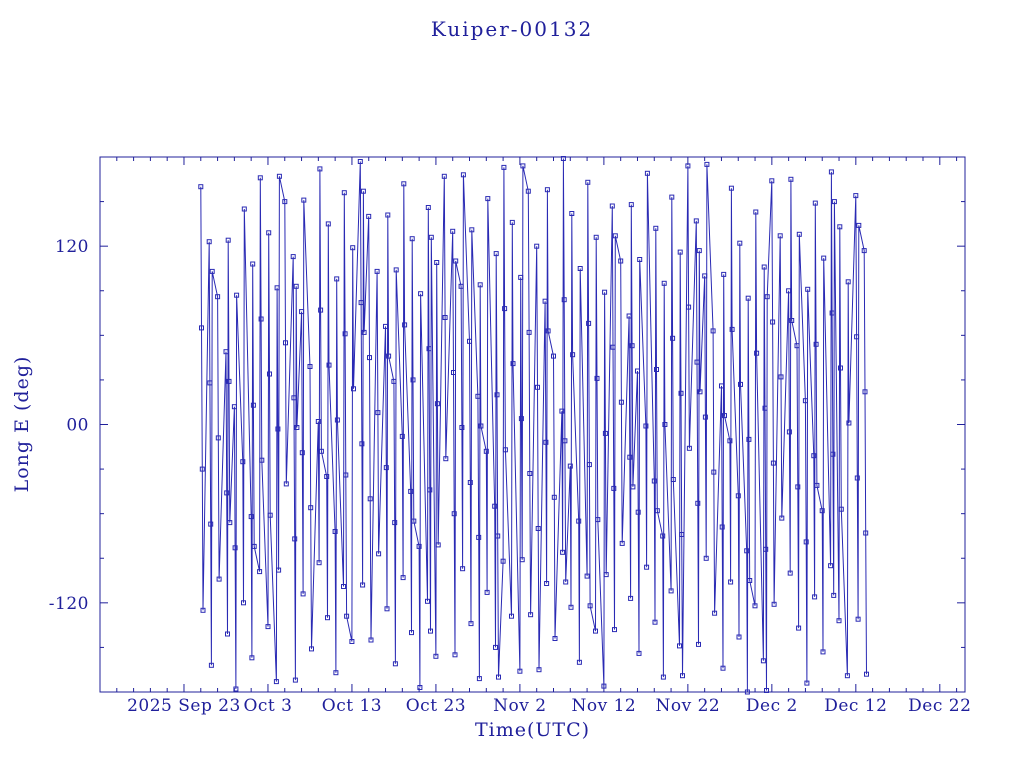 The image size is (1024, 768). What do you see at coordinates (772, 706) in the screenshot?
I see `x-tick-label: Dec 2` at bounding box center [772, 706].